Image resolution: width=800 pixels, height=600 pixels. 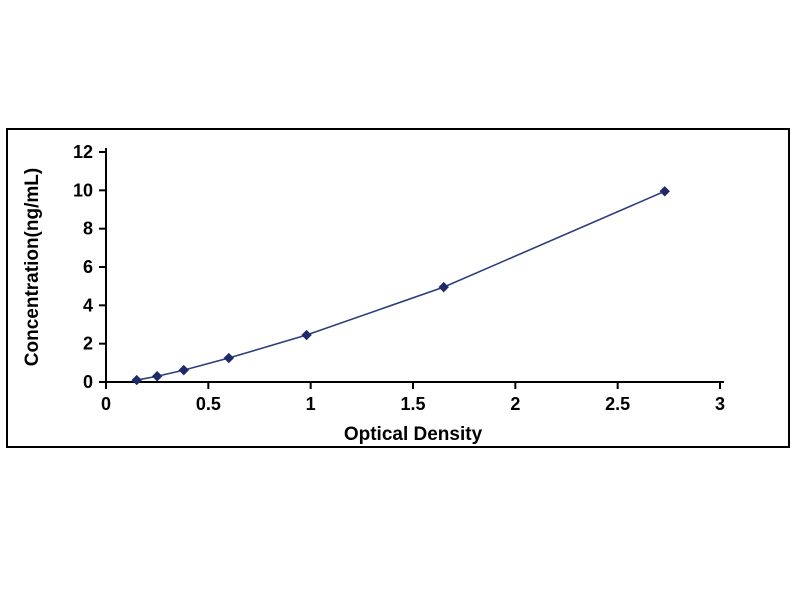 What do you see at coordinates (88, 229) in the screenshot?
I see `y-tick-label: 8` at bounding box center [88, 229].